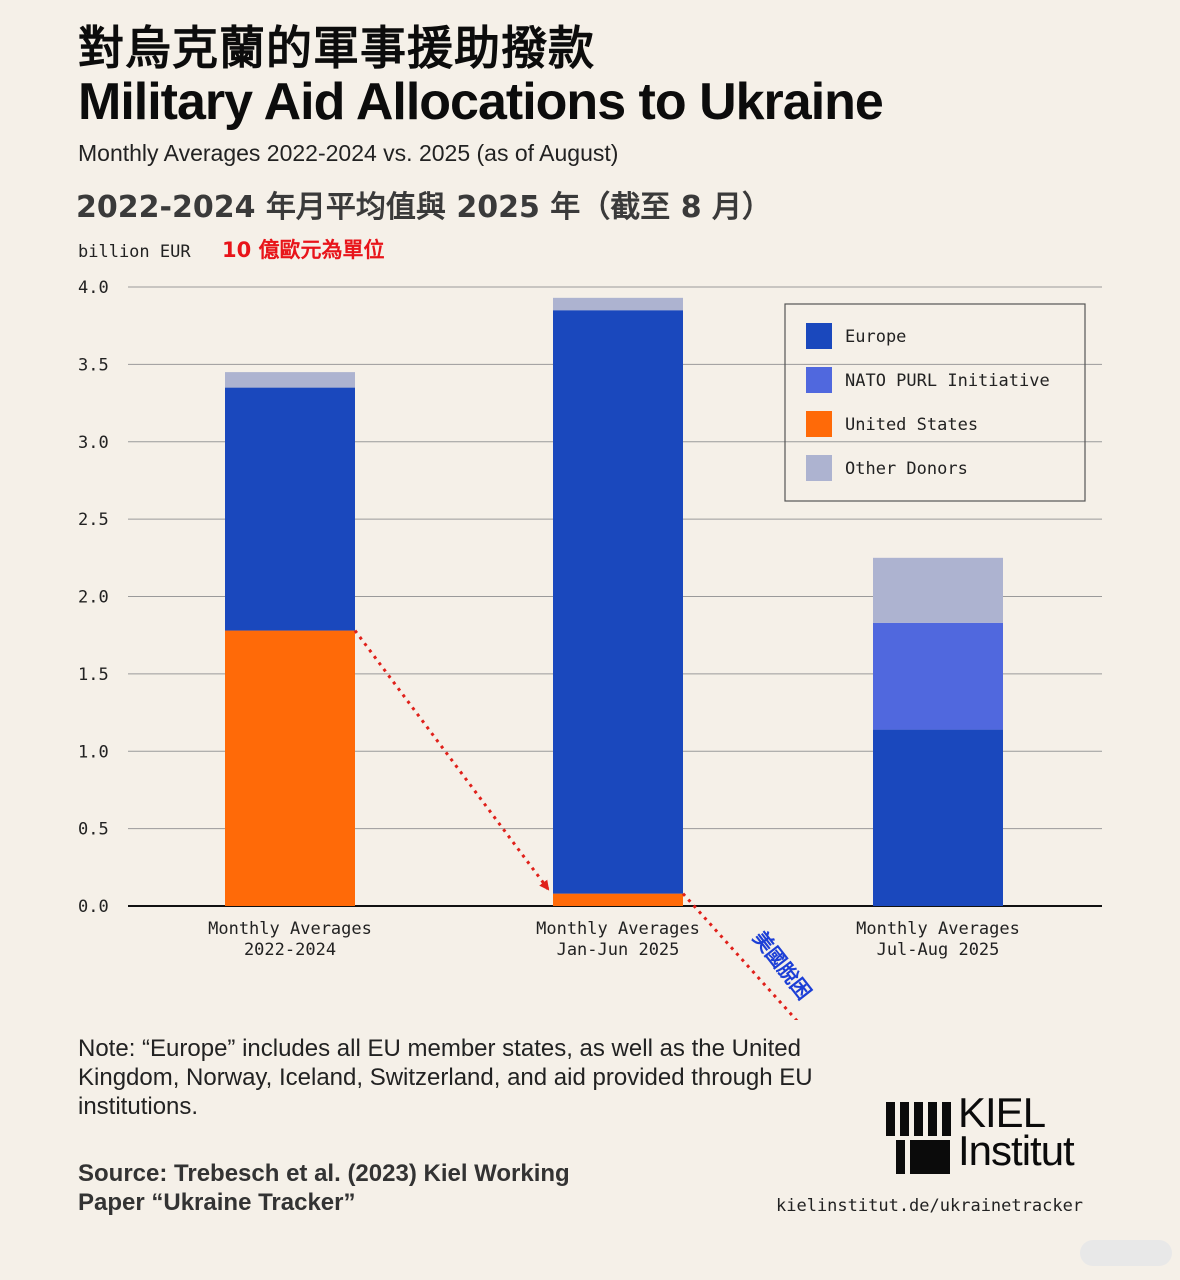 This screenshot has width=1180, height=1280. Describe the element at coordinates (303, 250) in the screenshot. I see `y-axis-label-chinese: 10 億歐元為單位` at that location.